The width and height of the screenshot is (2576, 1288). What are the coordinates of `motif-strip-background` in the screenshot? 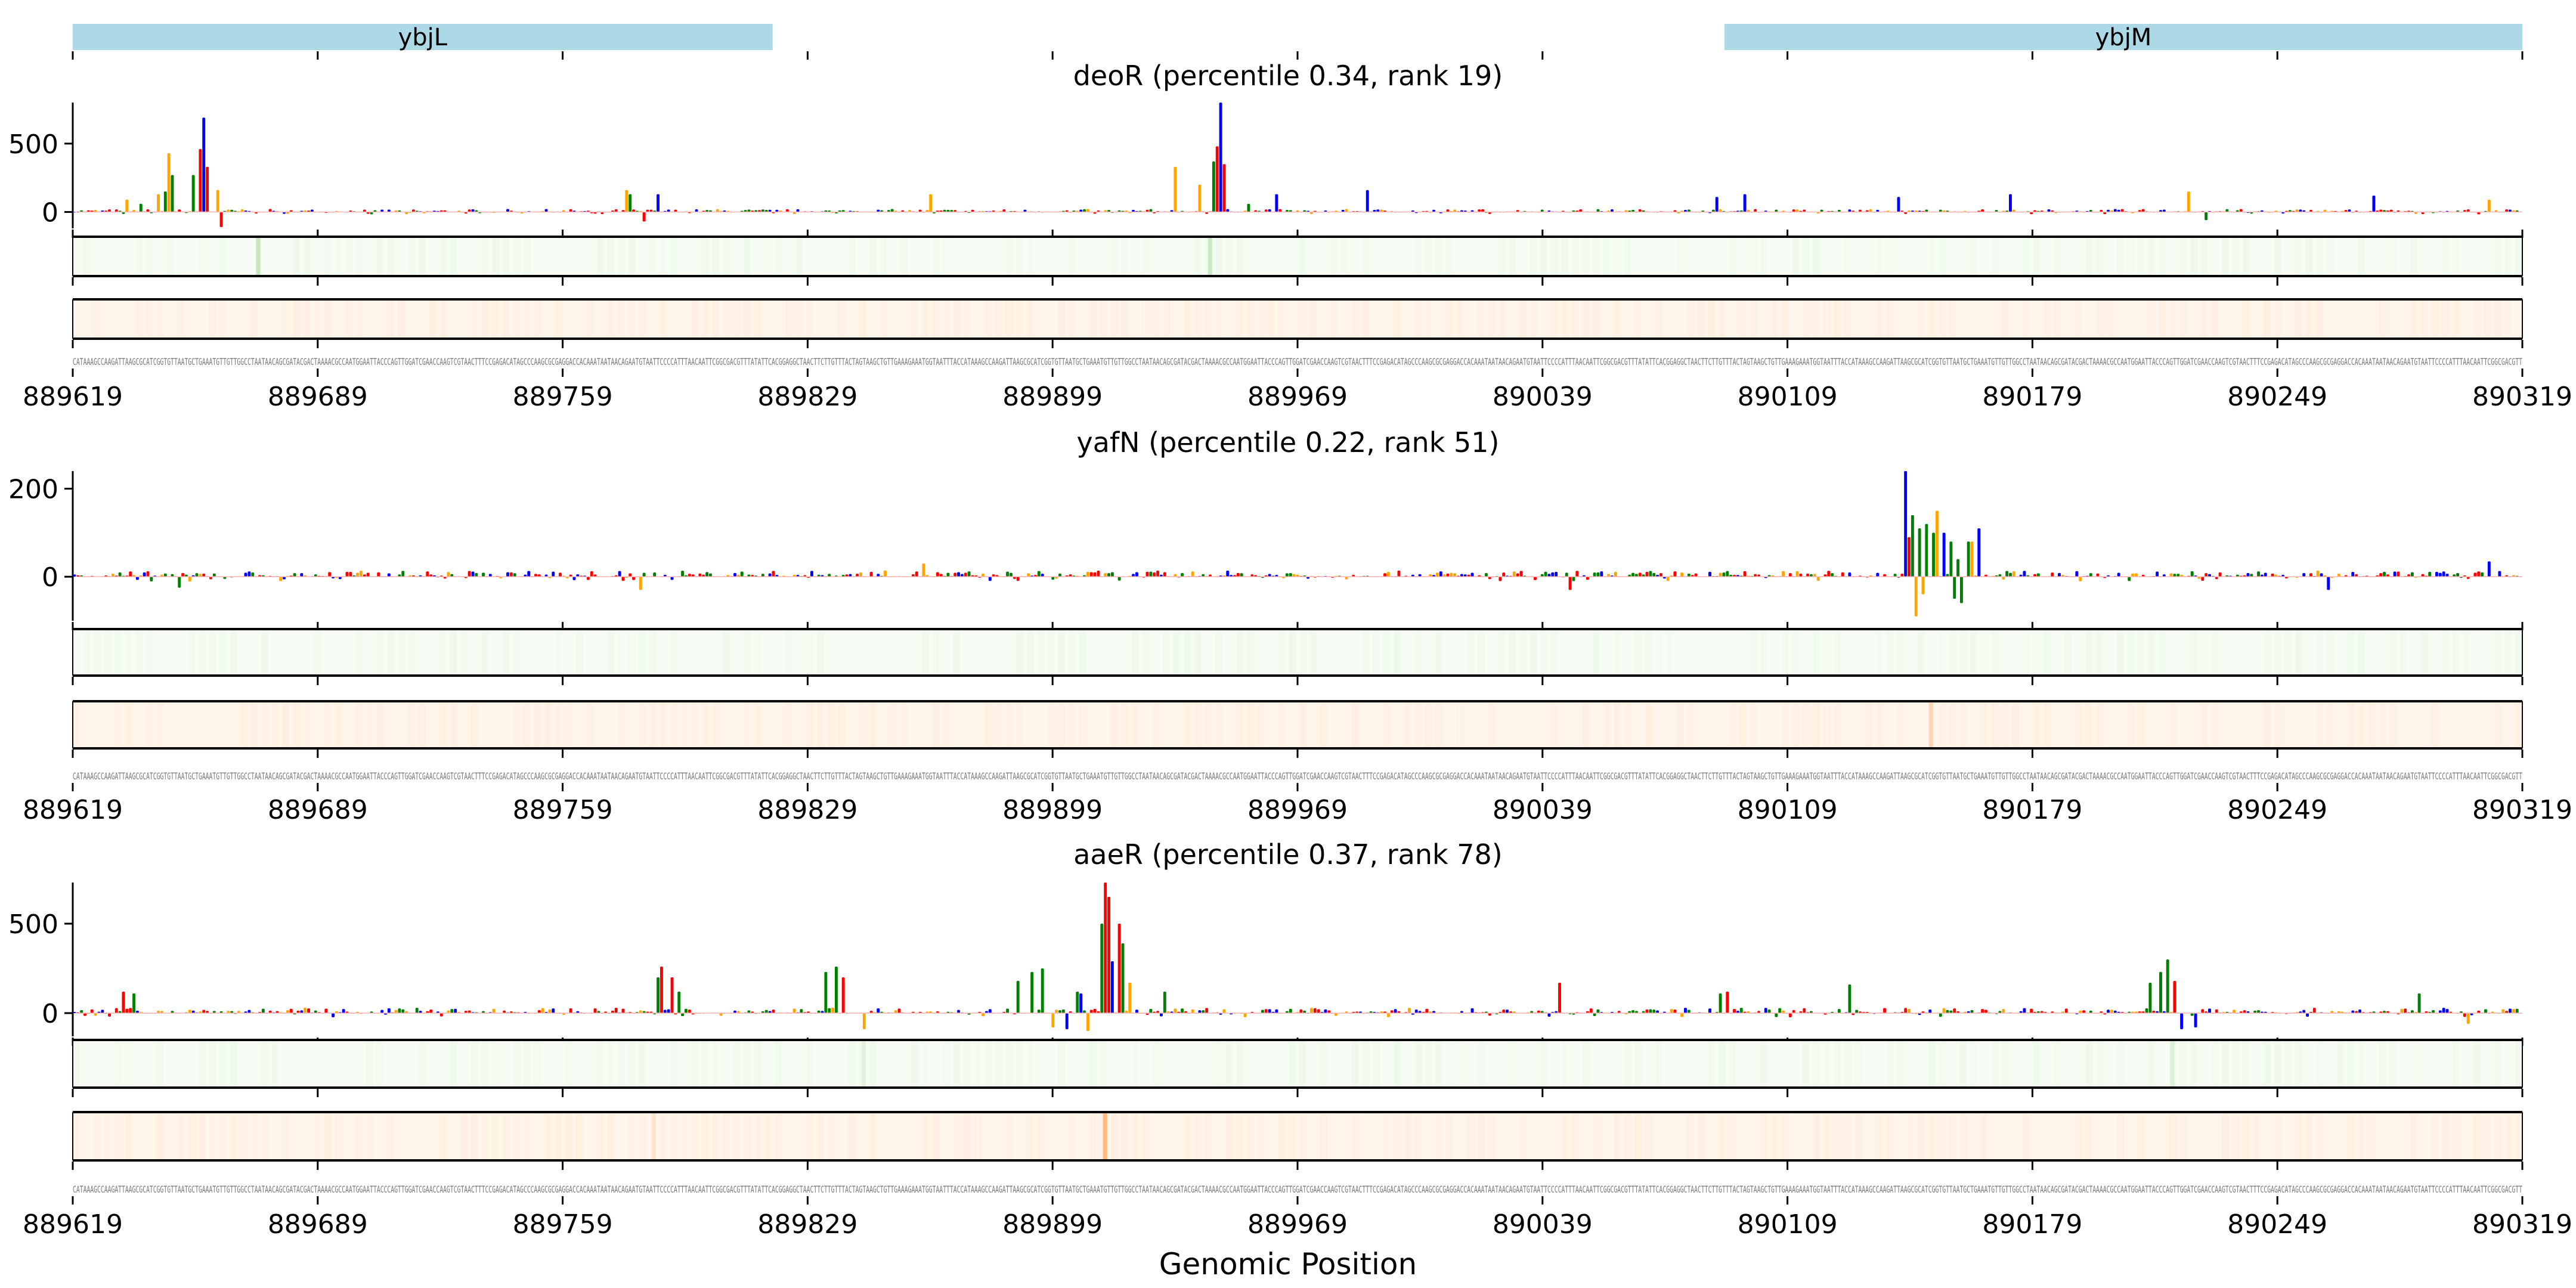 It's located at (1298, 319).